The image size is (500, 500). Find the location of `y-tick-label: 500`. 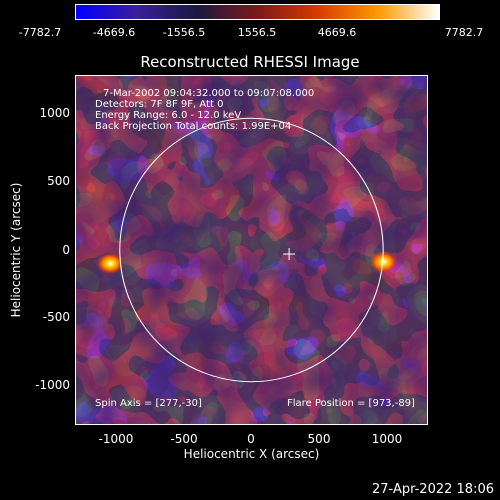

y-tick-label: 500 is located at coordinates (58, 181).